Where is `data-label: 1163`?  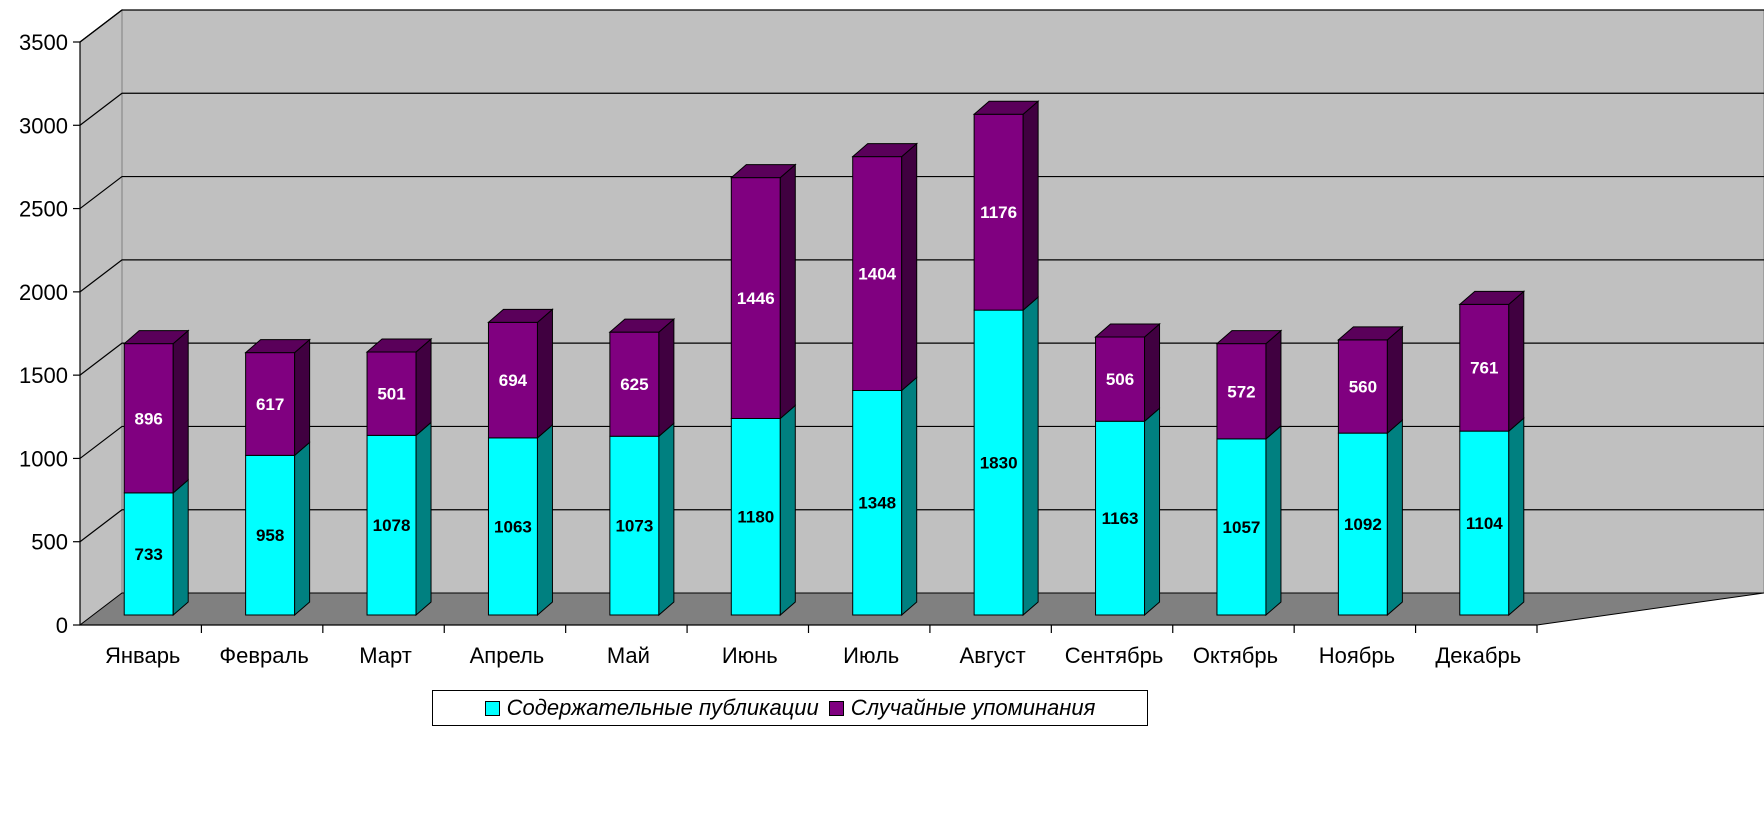
data-label: 1163 is located at coordinates (1120, 518).